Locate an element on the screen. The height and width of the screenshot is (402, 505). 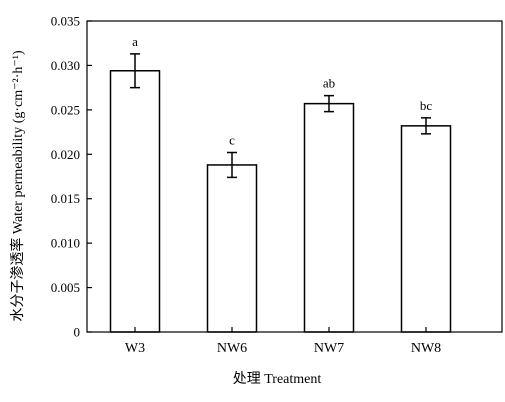
significance-letter-nw7: ab is located at coordinates (329, 83).